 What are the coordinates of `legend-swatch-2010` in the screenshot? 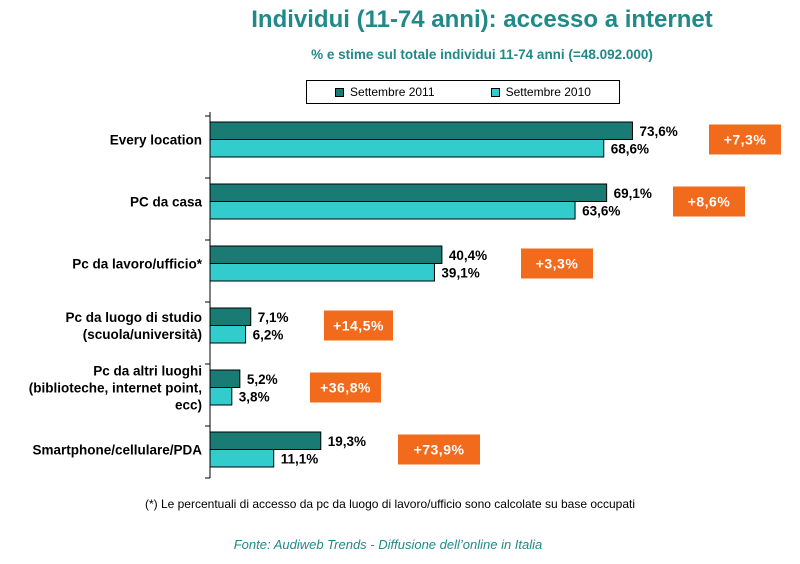 It's located at (495, 92).